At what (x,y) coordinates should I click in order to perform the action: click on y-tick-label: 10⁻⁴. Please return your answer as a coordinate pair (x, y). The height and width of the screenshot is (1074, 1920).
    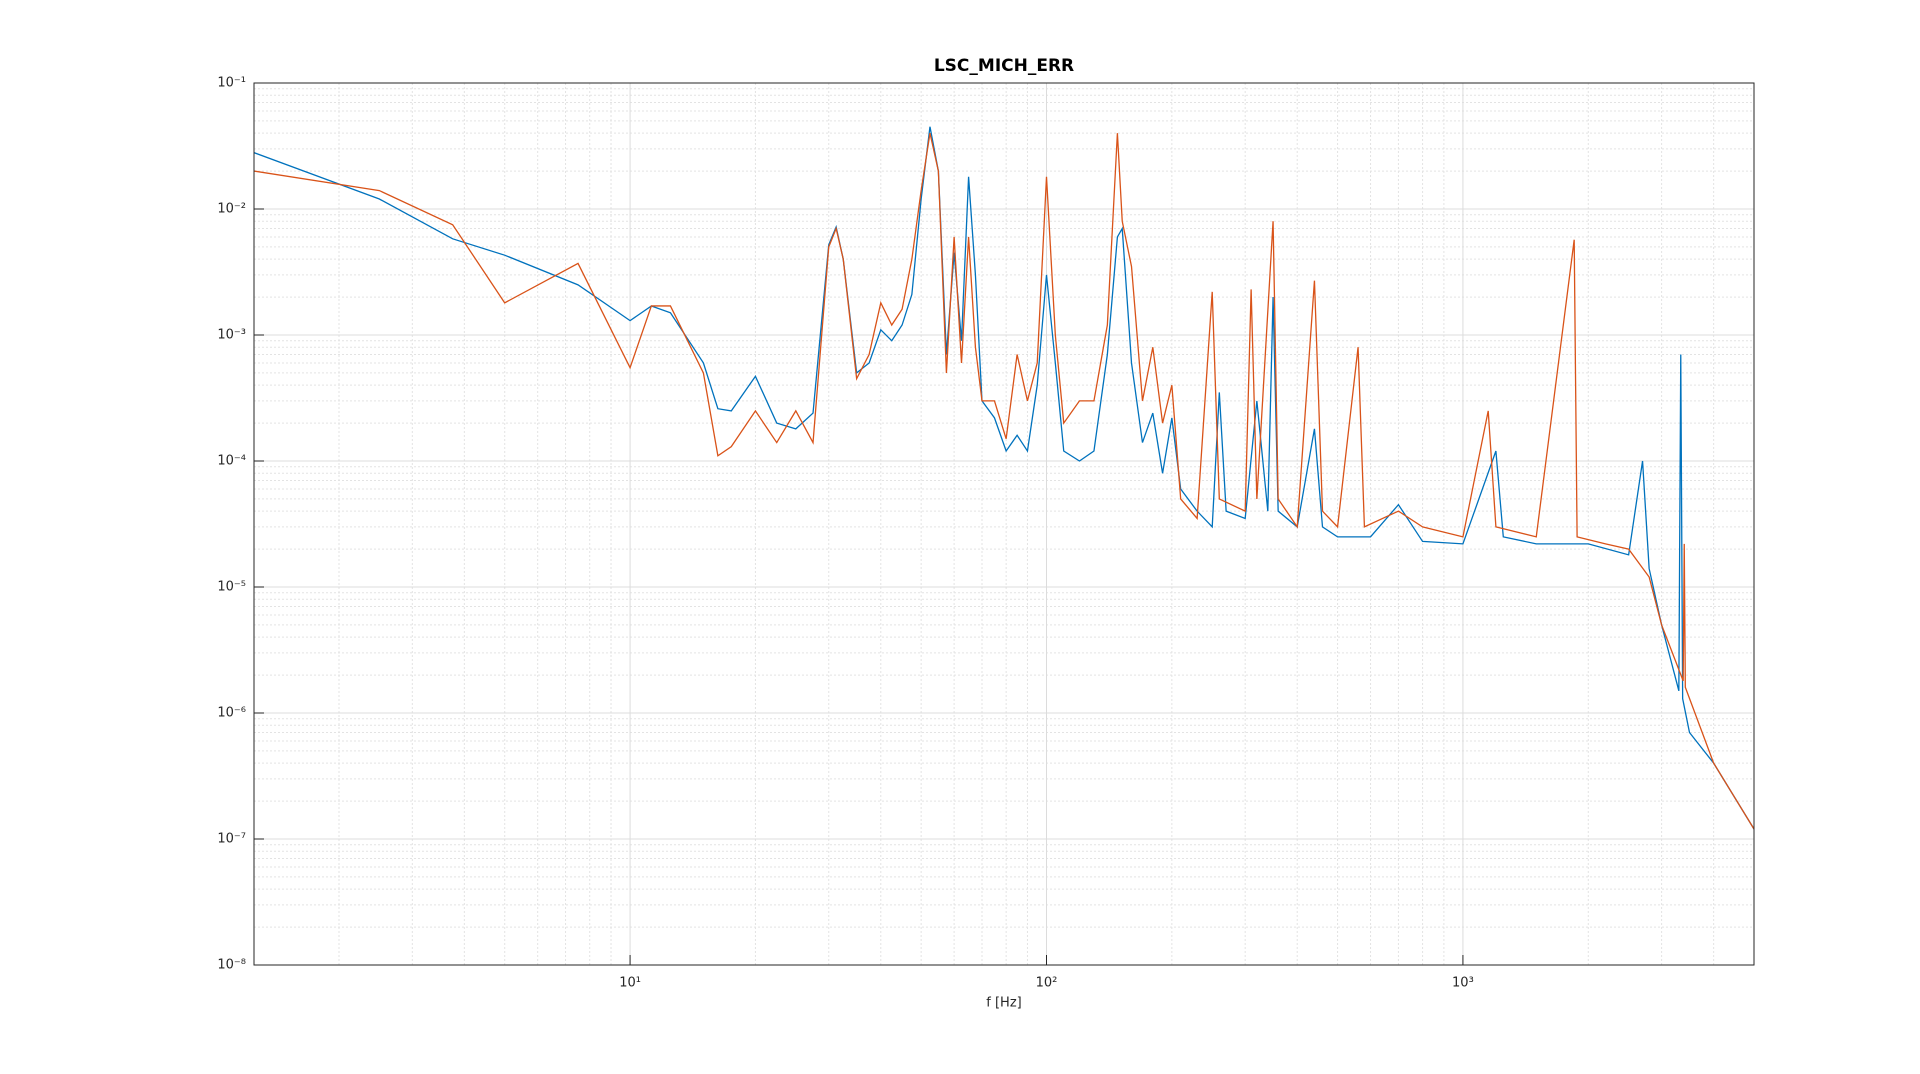
    Looking at the image, I should click on (231, 461).